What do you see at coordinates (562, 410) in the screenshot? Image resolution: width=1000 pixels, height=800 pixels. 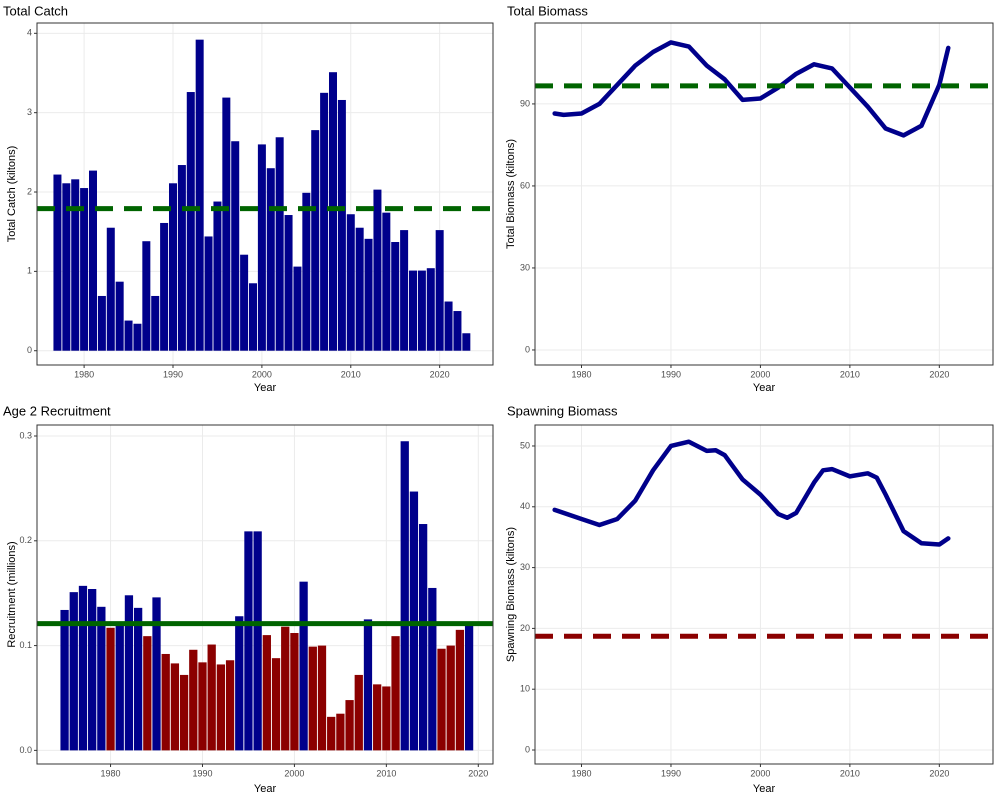 I see `panel-title: Spawning Biomass` at bounding box center [562, 410].